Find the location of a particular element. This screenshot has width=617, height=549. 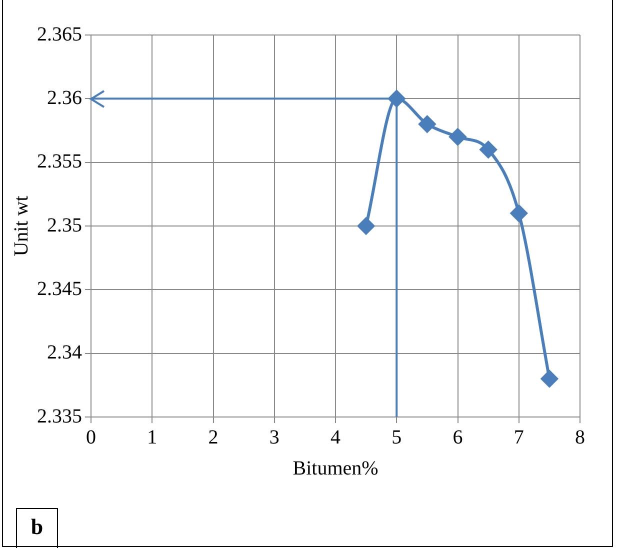

x-tick-label: 8 is located at coordinates (580, 437).